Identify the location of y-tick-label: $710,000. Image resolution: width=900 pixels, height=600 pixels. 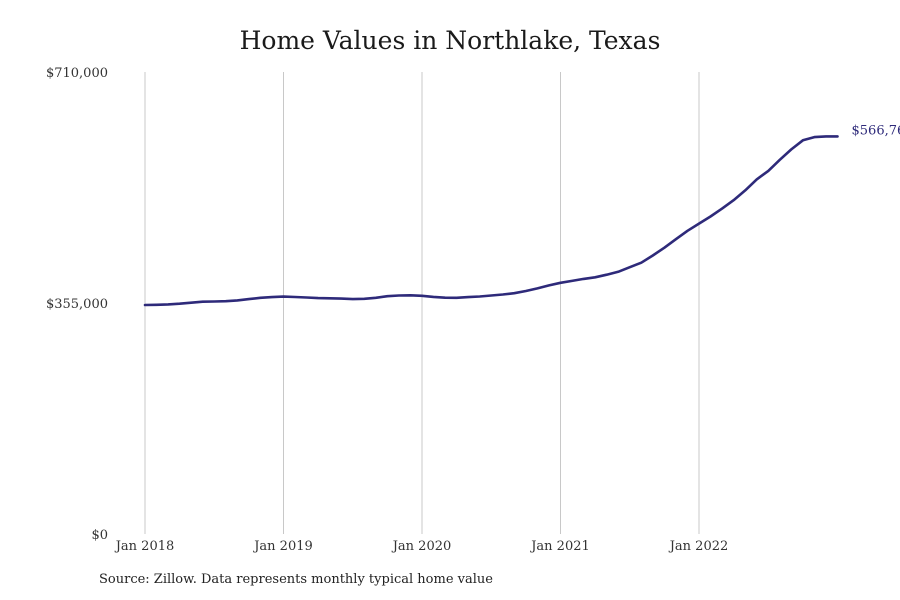
(77, 73).